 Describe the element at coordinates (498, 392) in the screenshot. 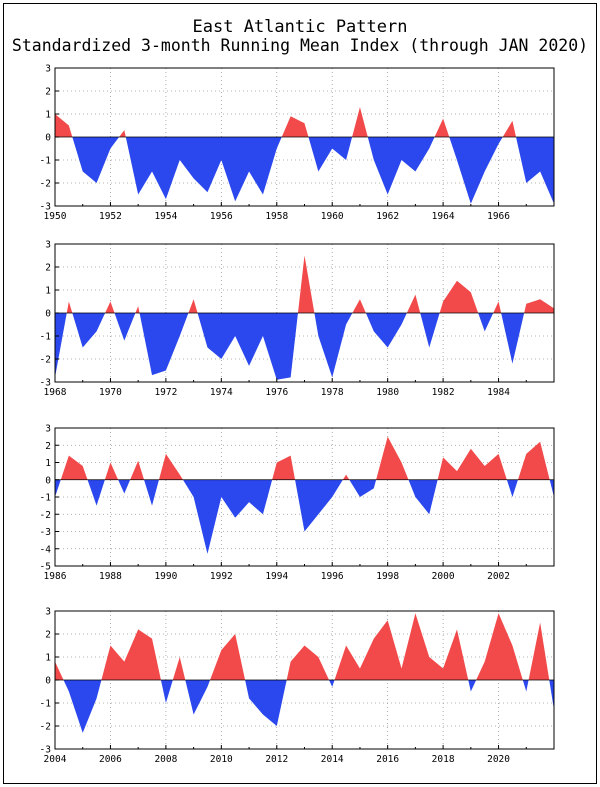

I see `x-tick-label: 1984` at that location.